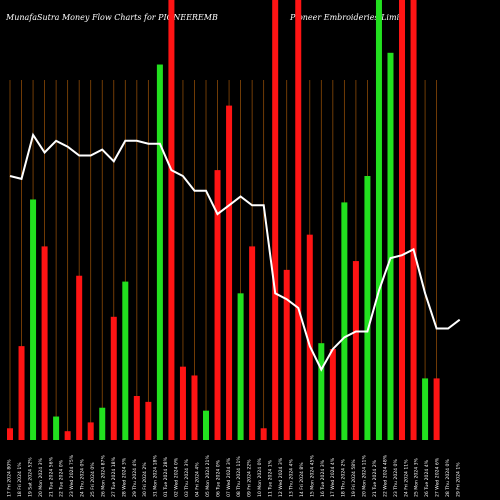 This screenshot has height=500, width=500. Describe the element at coordinates (135, 478) in the screenshot. I see `x-tick-label: 29 Thu 2024 4%` at that location.